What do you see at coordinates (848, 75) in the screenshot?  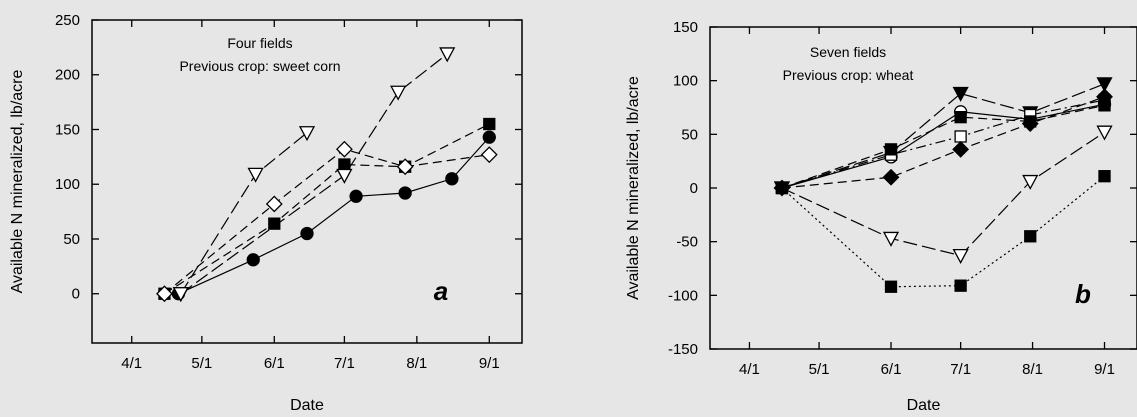 I see `annotation: Previous crop: wheat` at bounding box center [848, 75].